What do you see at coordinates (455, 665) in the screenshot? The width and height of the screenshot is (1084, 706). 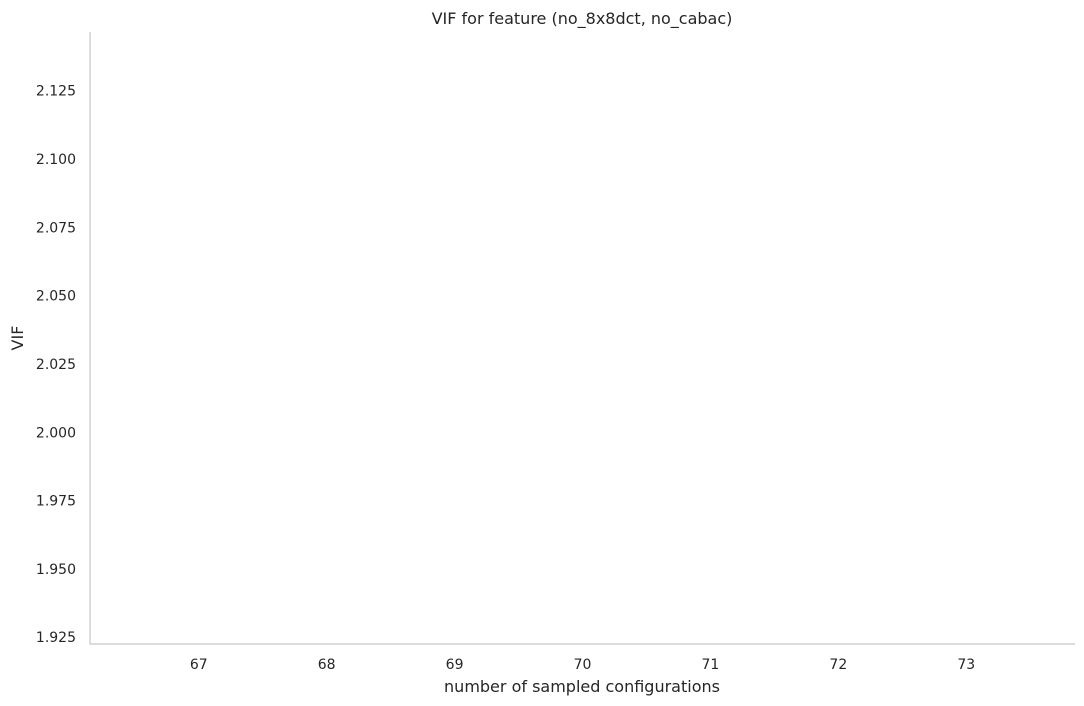 I see `x-tick-label: 69` at bounding box center [455, 665].